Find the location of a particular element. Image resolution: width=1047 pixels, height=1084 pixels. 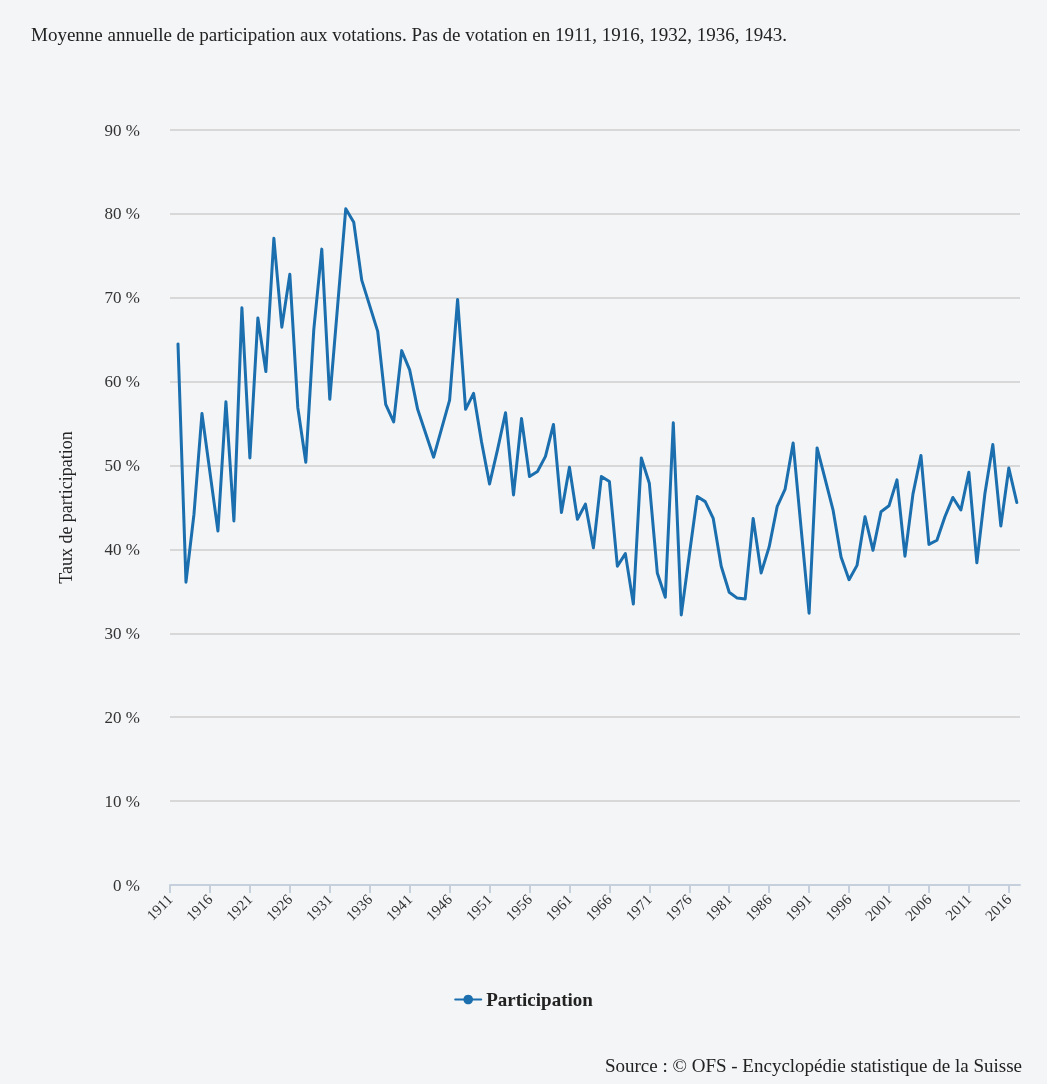

y-tick-label: 50 % is located at coordinates (122, 466).